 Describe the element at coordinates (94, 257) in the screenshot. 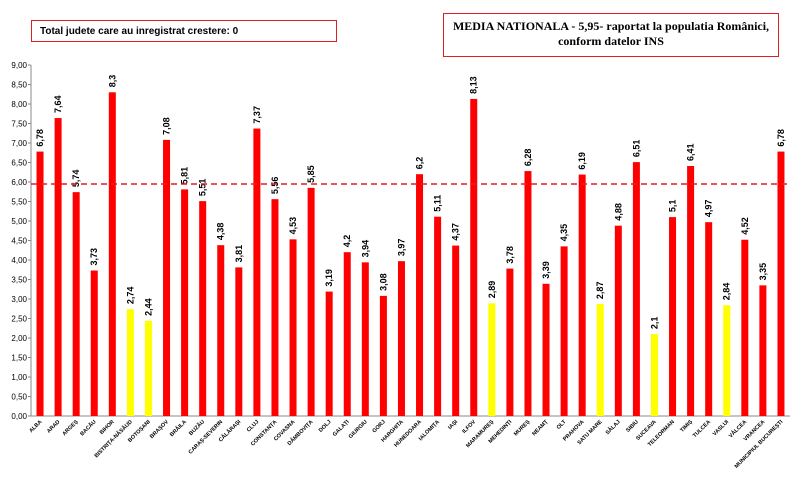

I see `data-label: 3,73` at that location.